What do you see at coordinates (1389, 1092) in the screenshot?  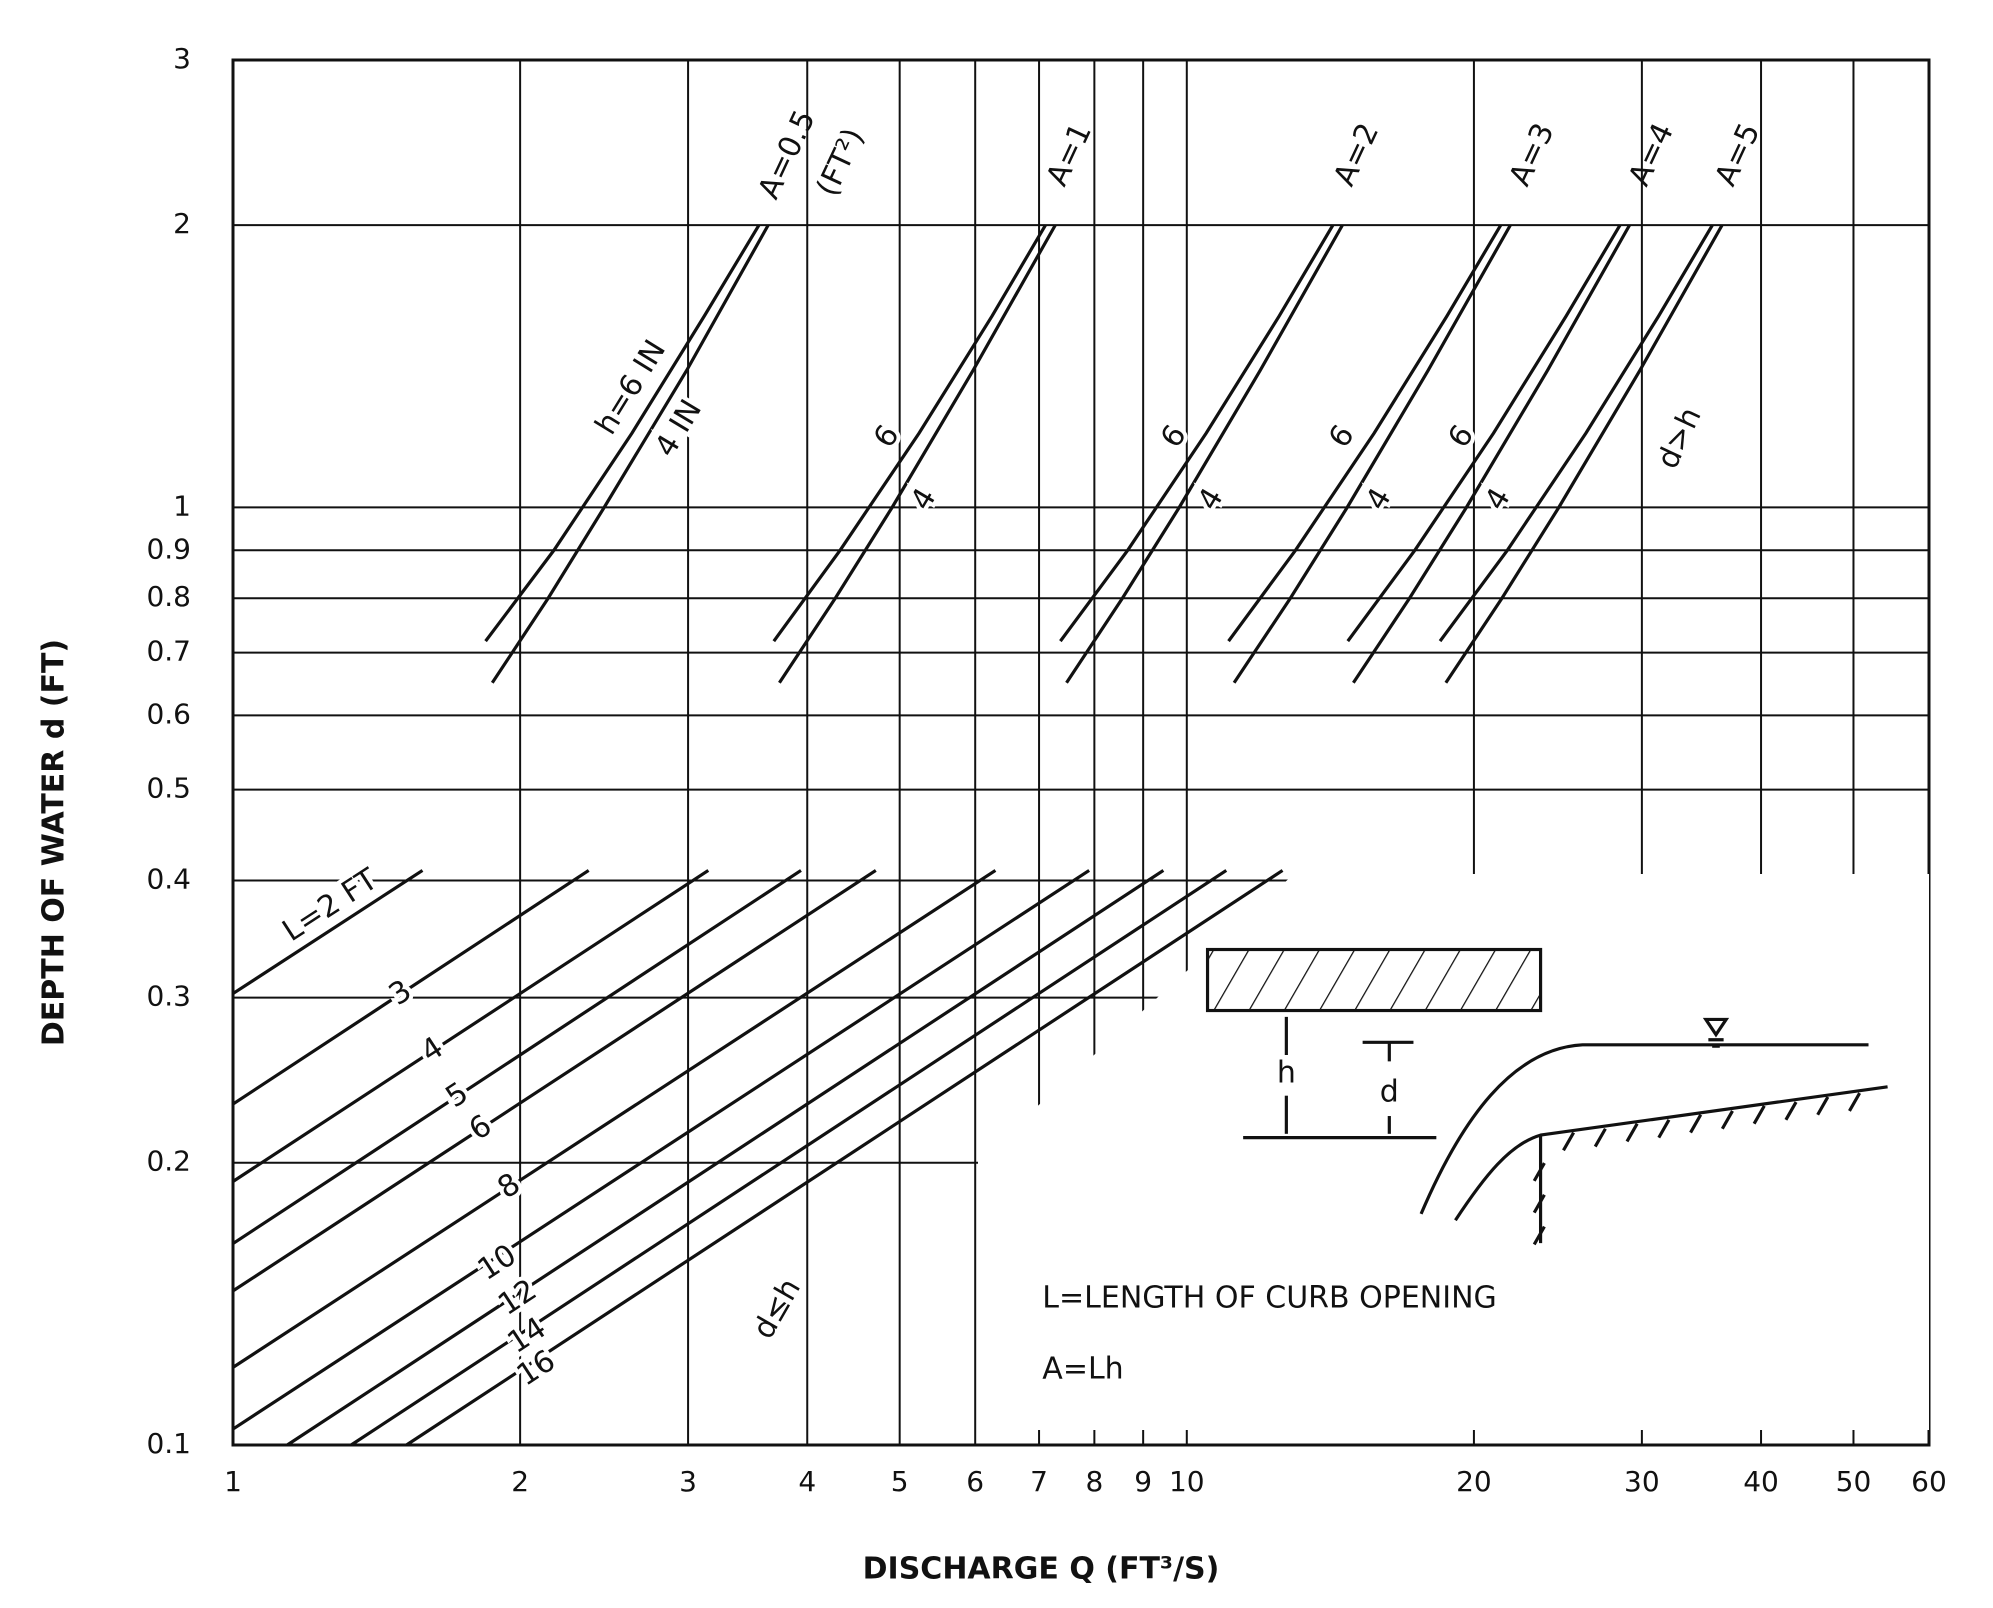 I see `annotation: d` at bounding box center [1389, 1092].